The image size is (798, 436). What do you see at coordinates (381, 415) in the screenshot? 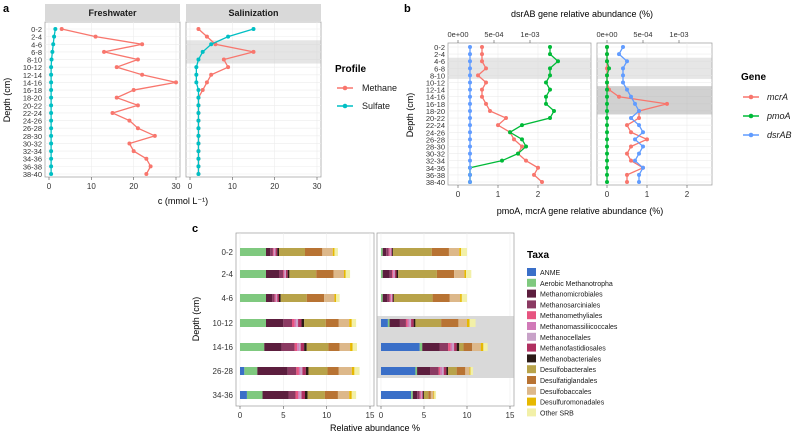
I see `x-tick-label: 0` at bounding box center [381, 415].